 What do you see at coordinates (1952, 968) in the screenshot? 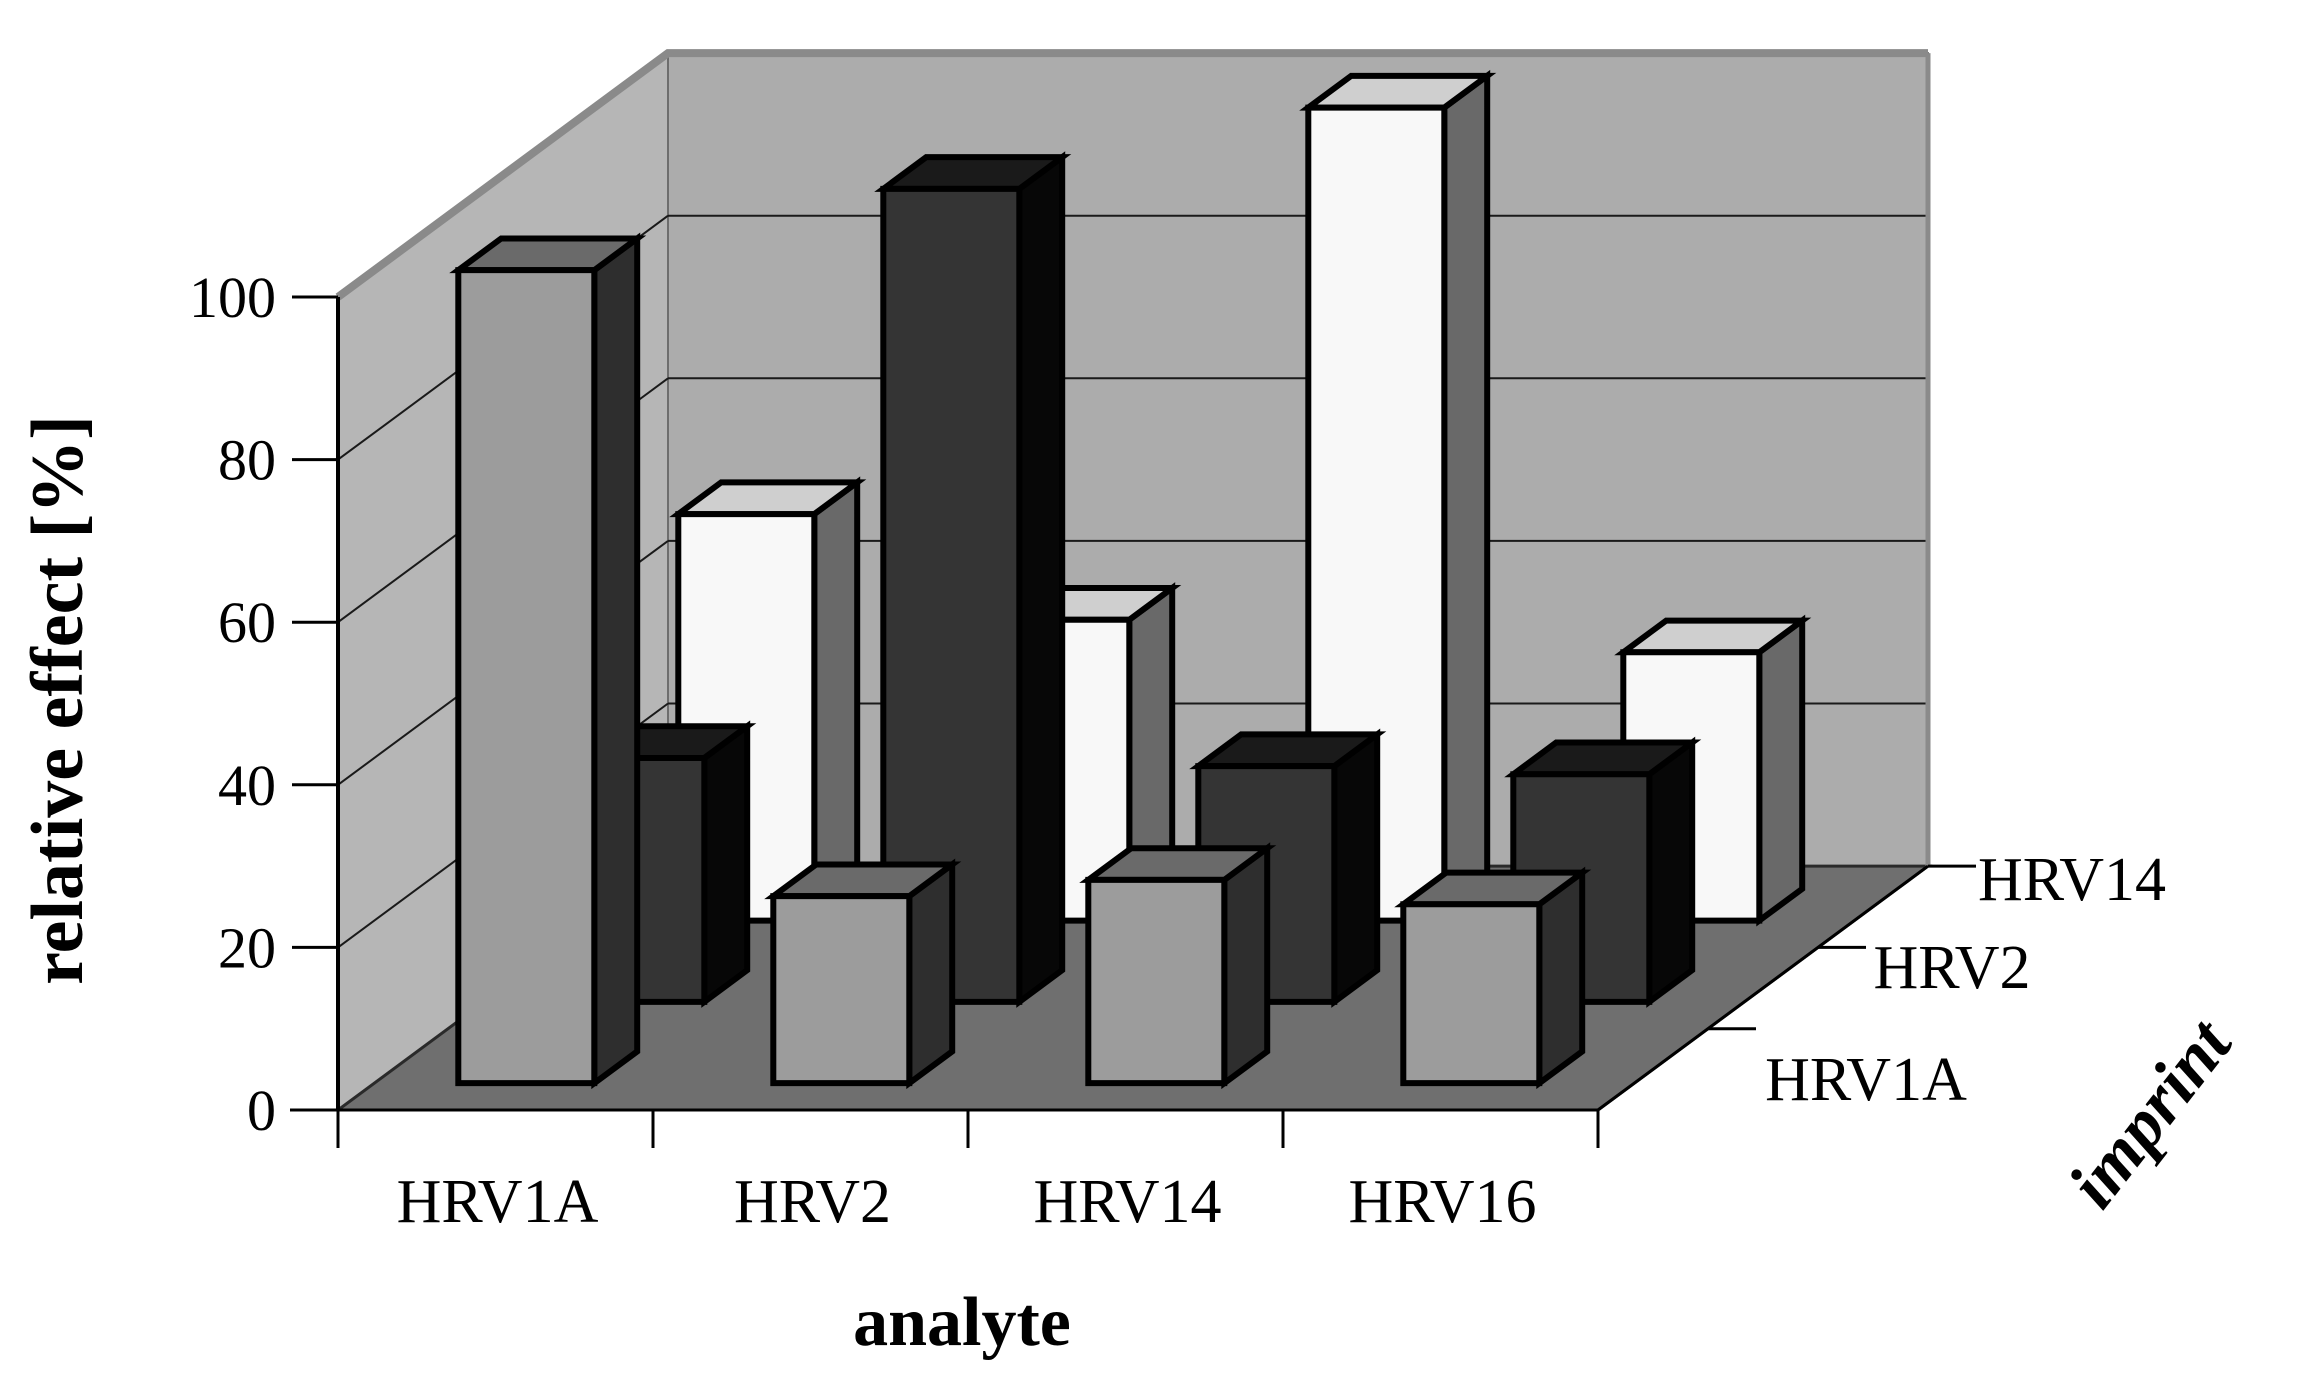
I see `depth-label: HRV2` at bounding box center [1952, 968].